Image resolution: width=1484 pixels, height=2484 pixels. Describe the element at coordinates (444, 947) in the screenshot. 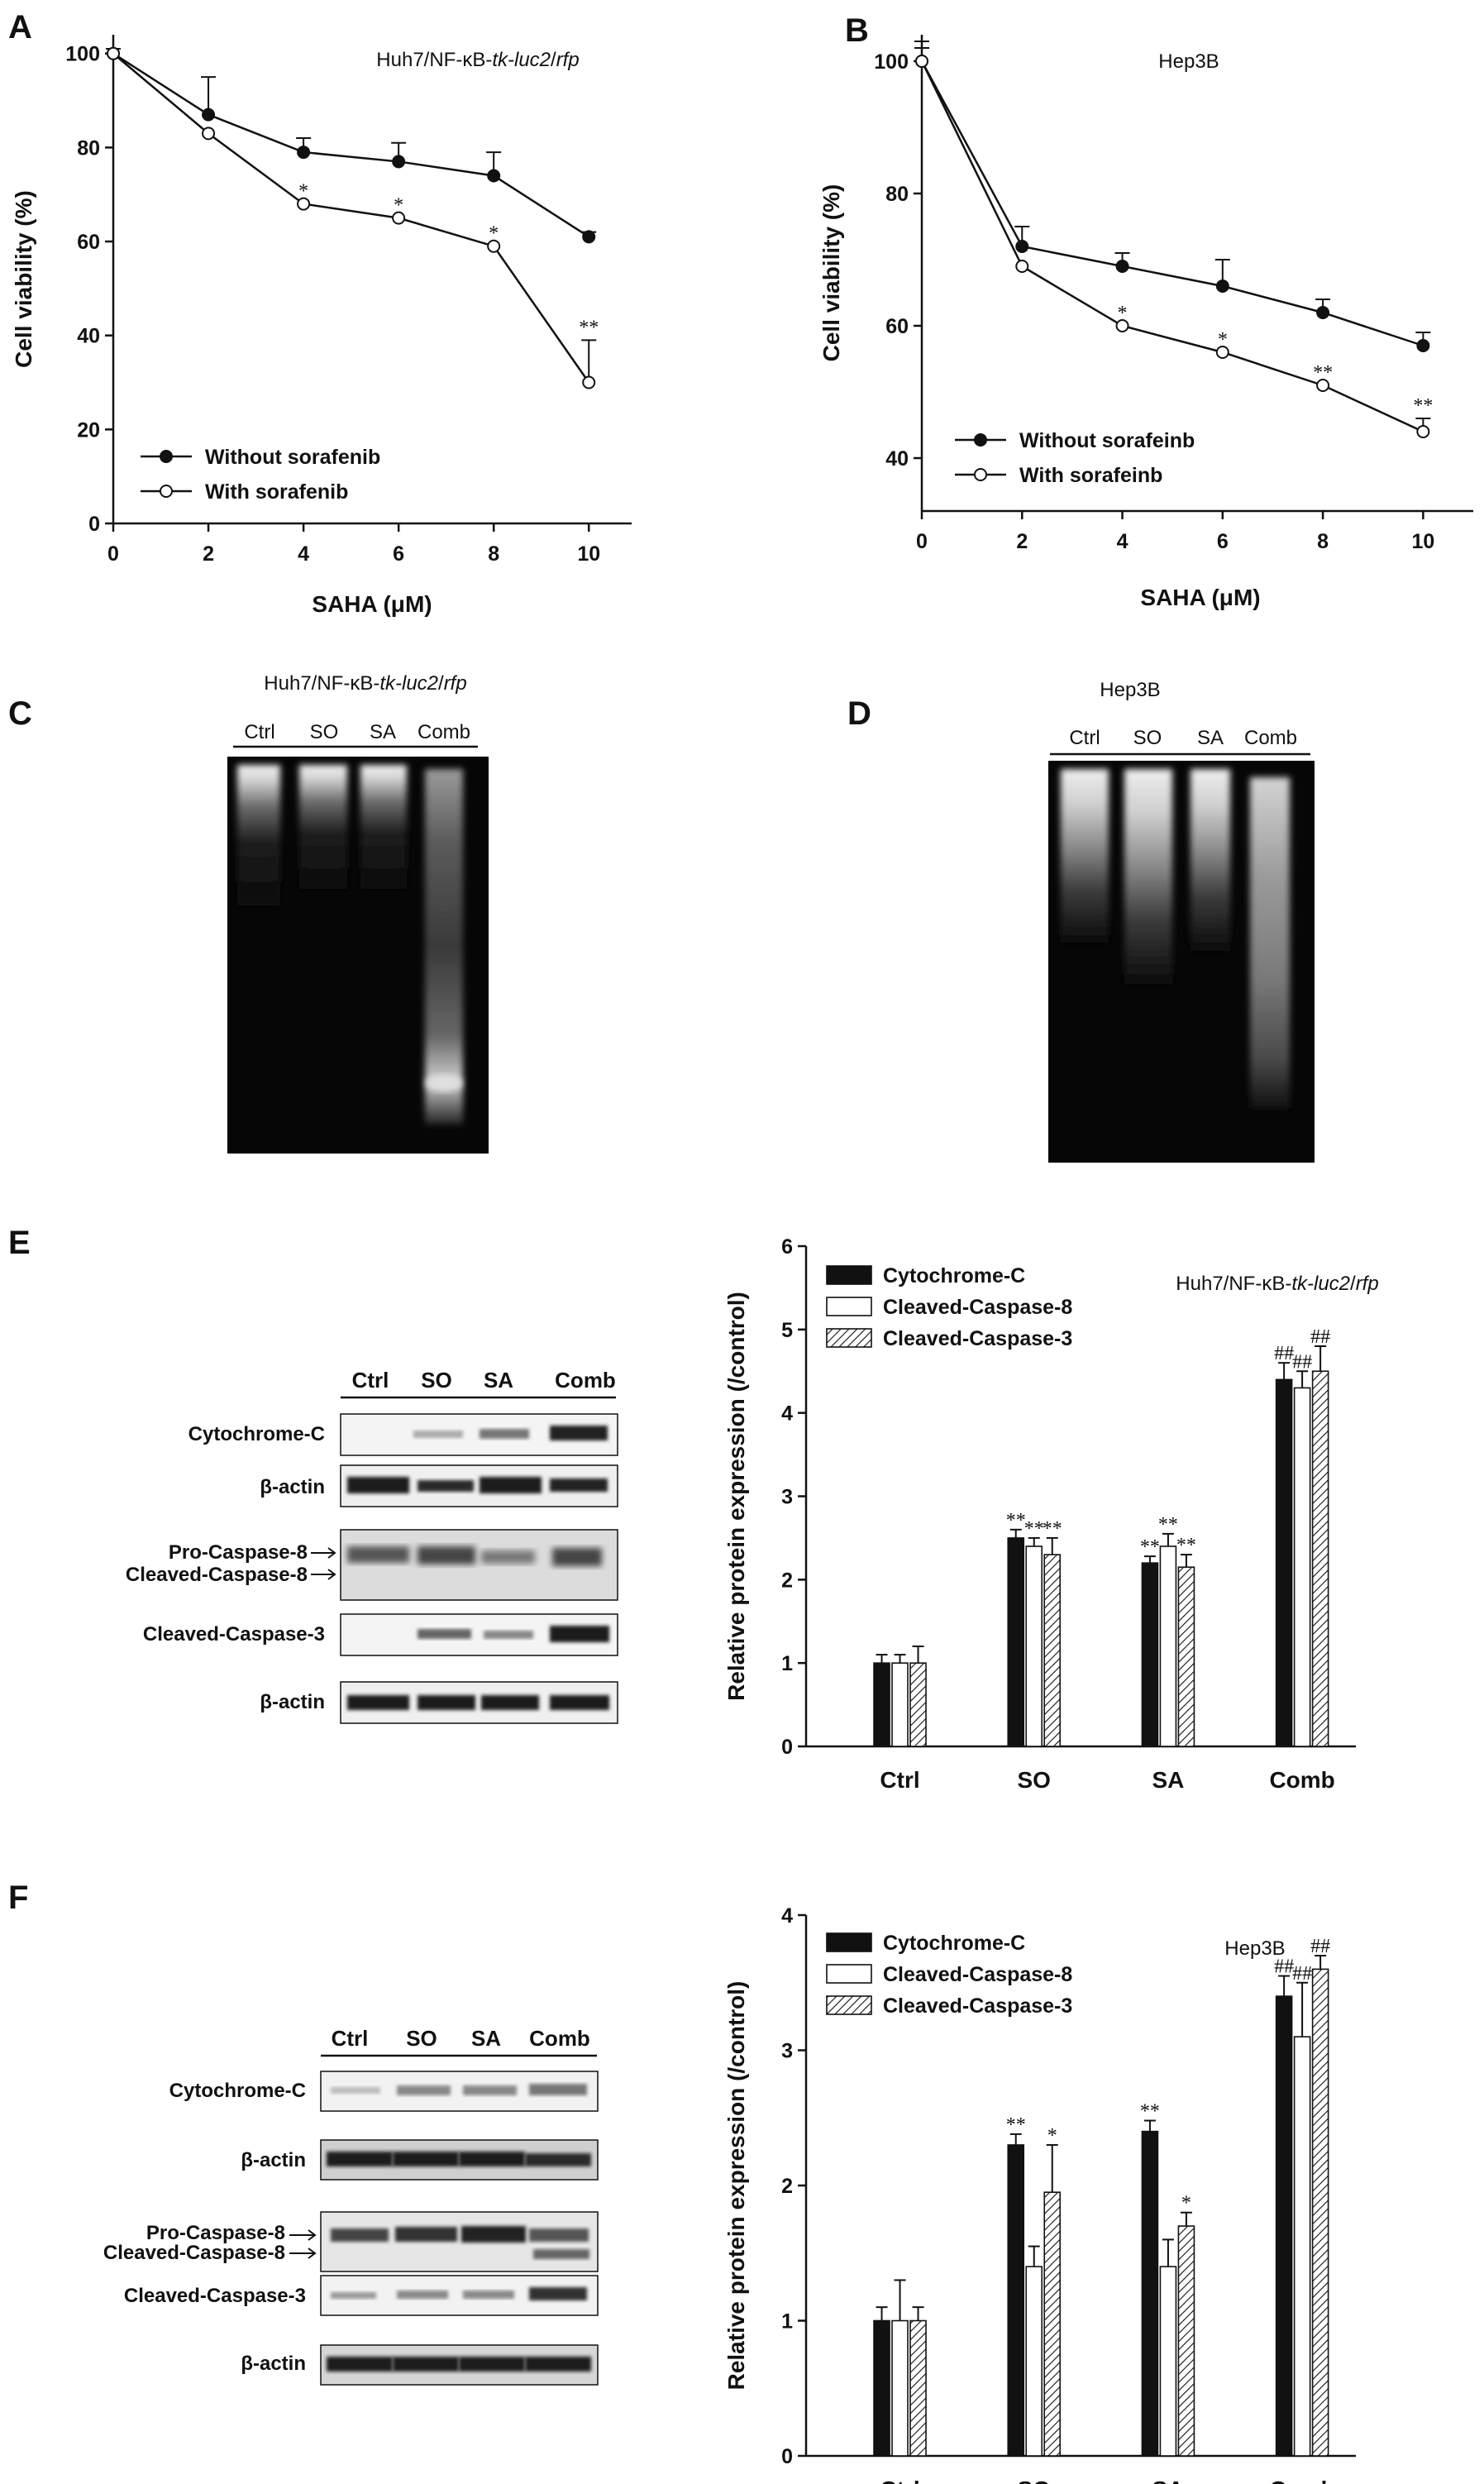

I see `gel-c-band-comb` at that location.